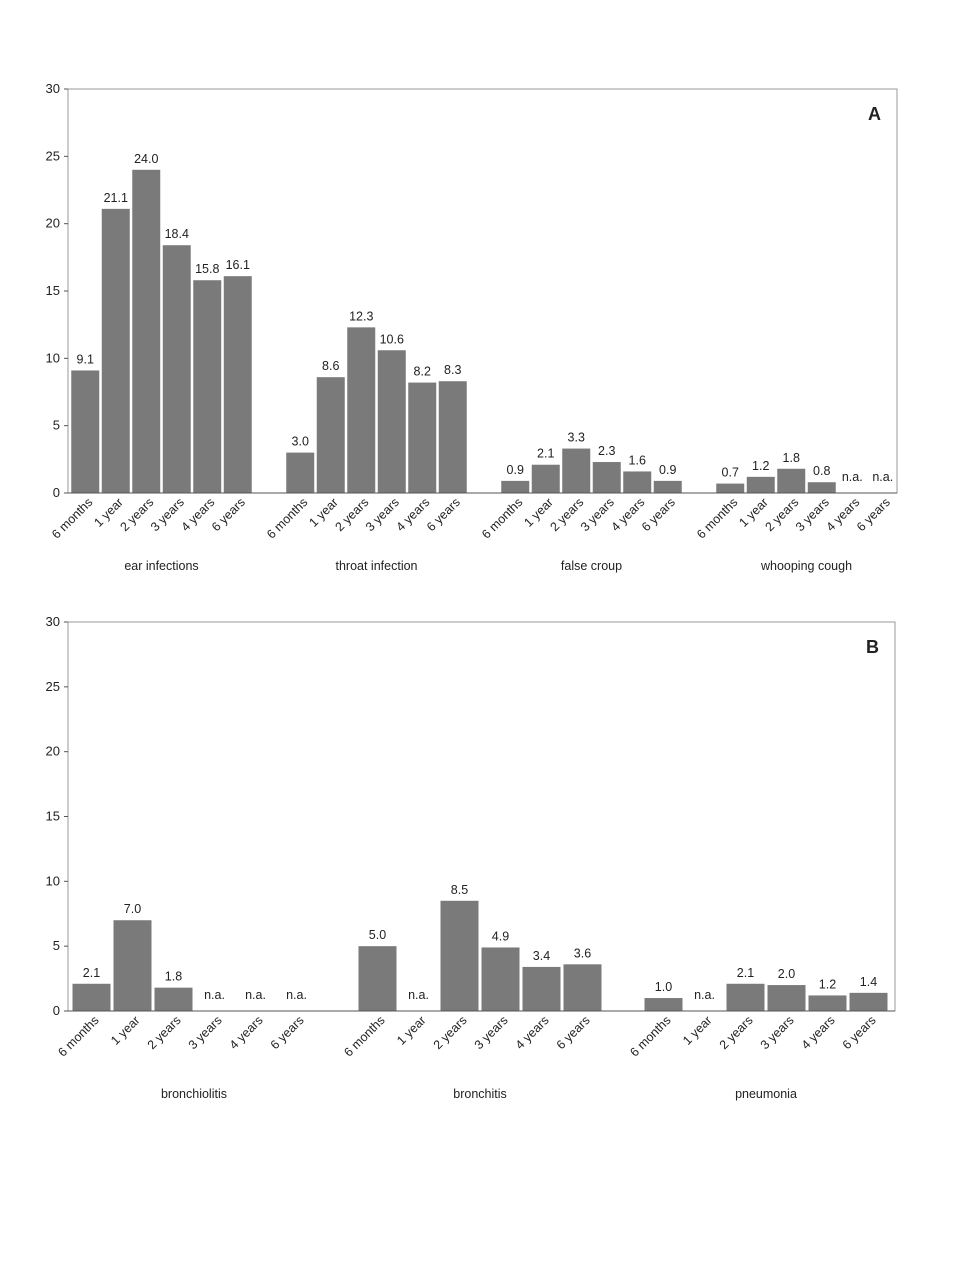 This screenshot has height=1280, width=960. I want to click on data-label: 1.6, so click(637, 460).